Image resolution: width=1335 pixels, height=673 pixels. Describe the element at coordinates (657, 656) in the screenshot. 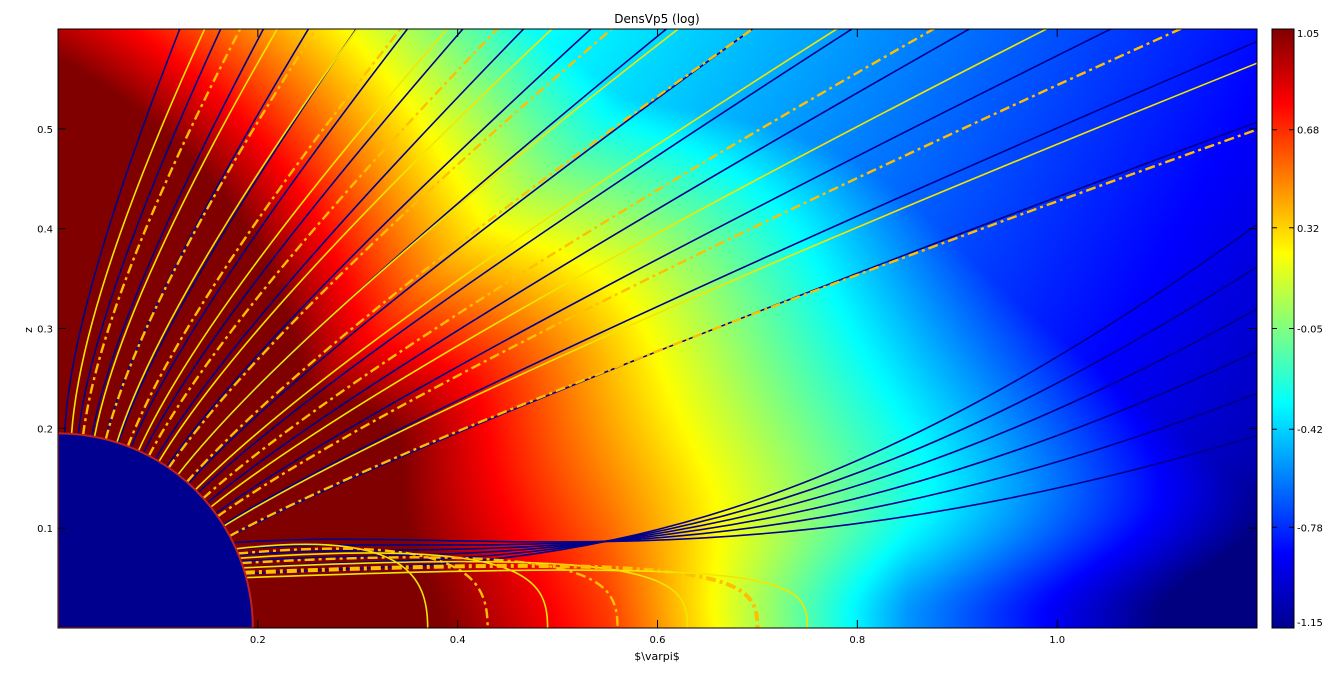

I see `x-axis-label: $\varpi$` at that location.